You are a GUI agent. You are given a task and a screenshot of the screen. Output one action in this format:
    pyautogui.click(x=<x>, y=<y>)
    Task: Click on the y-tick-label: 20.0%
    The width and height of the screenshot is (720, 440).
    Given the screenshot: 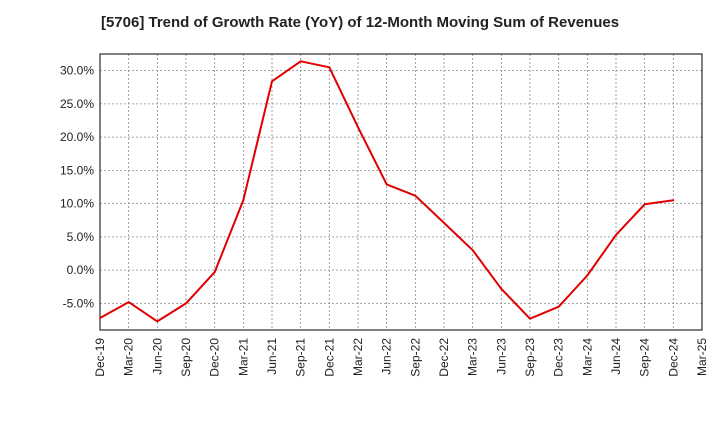 What is the action you would take?
    pyautogui.click(x=77, y=137)
    